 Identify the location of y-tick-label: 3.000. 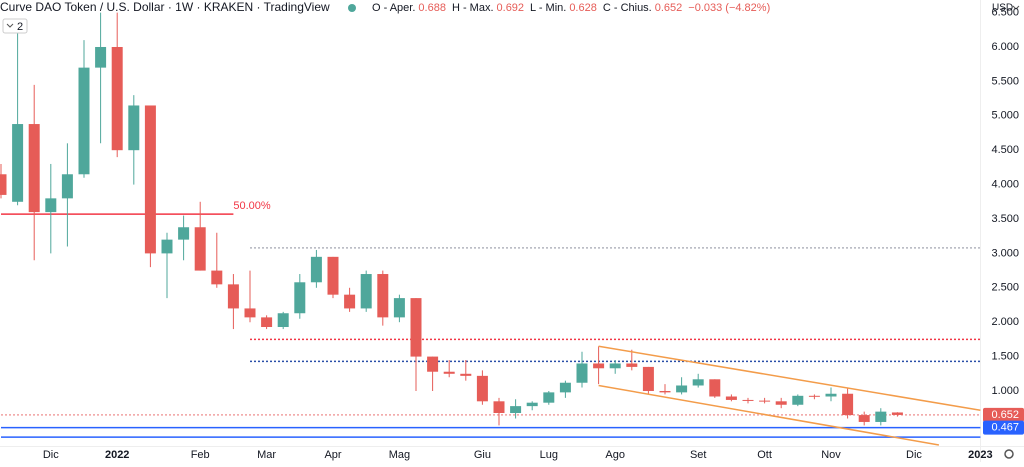
(1005, 253).